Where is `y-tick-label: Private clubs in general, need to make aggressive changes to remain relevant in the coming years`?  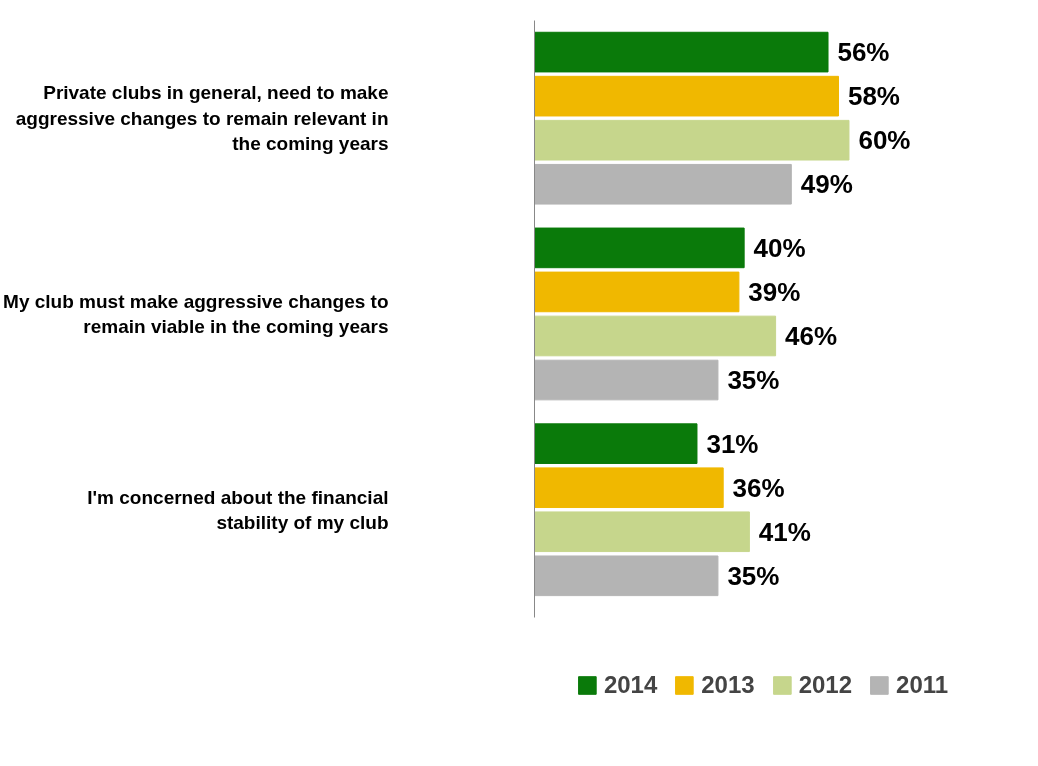 y-tick-label: Private clubs in general, need to make aggressive changes to remain relevant in the coming years is located at coordinates (202, 118).